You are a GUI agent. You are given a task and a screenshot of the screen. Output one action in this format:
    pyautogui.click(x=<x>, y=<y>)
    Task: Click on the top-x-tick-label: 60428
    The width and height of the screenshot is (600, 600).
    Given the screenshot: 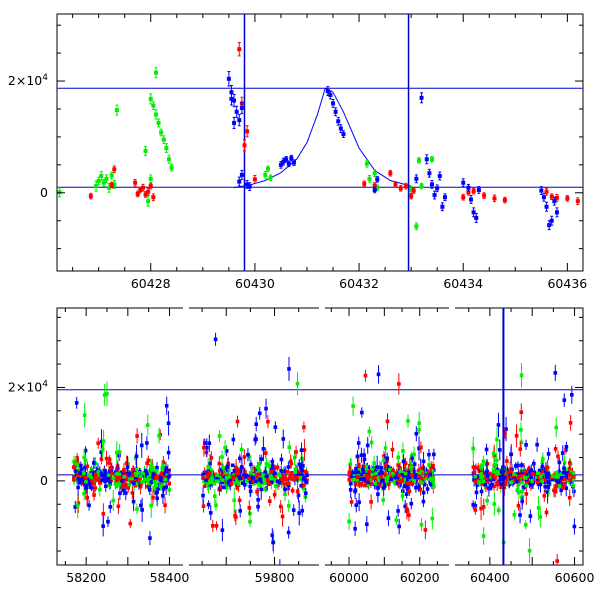 What is the action you would take?
    pyautogui.click(x=151, y=283)
    